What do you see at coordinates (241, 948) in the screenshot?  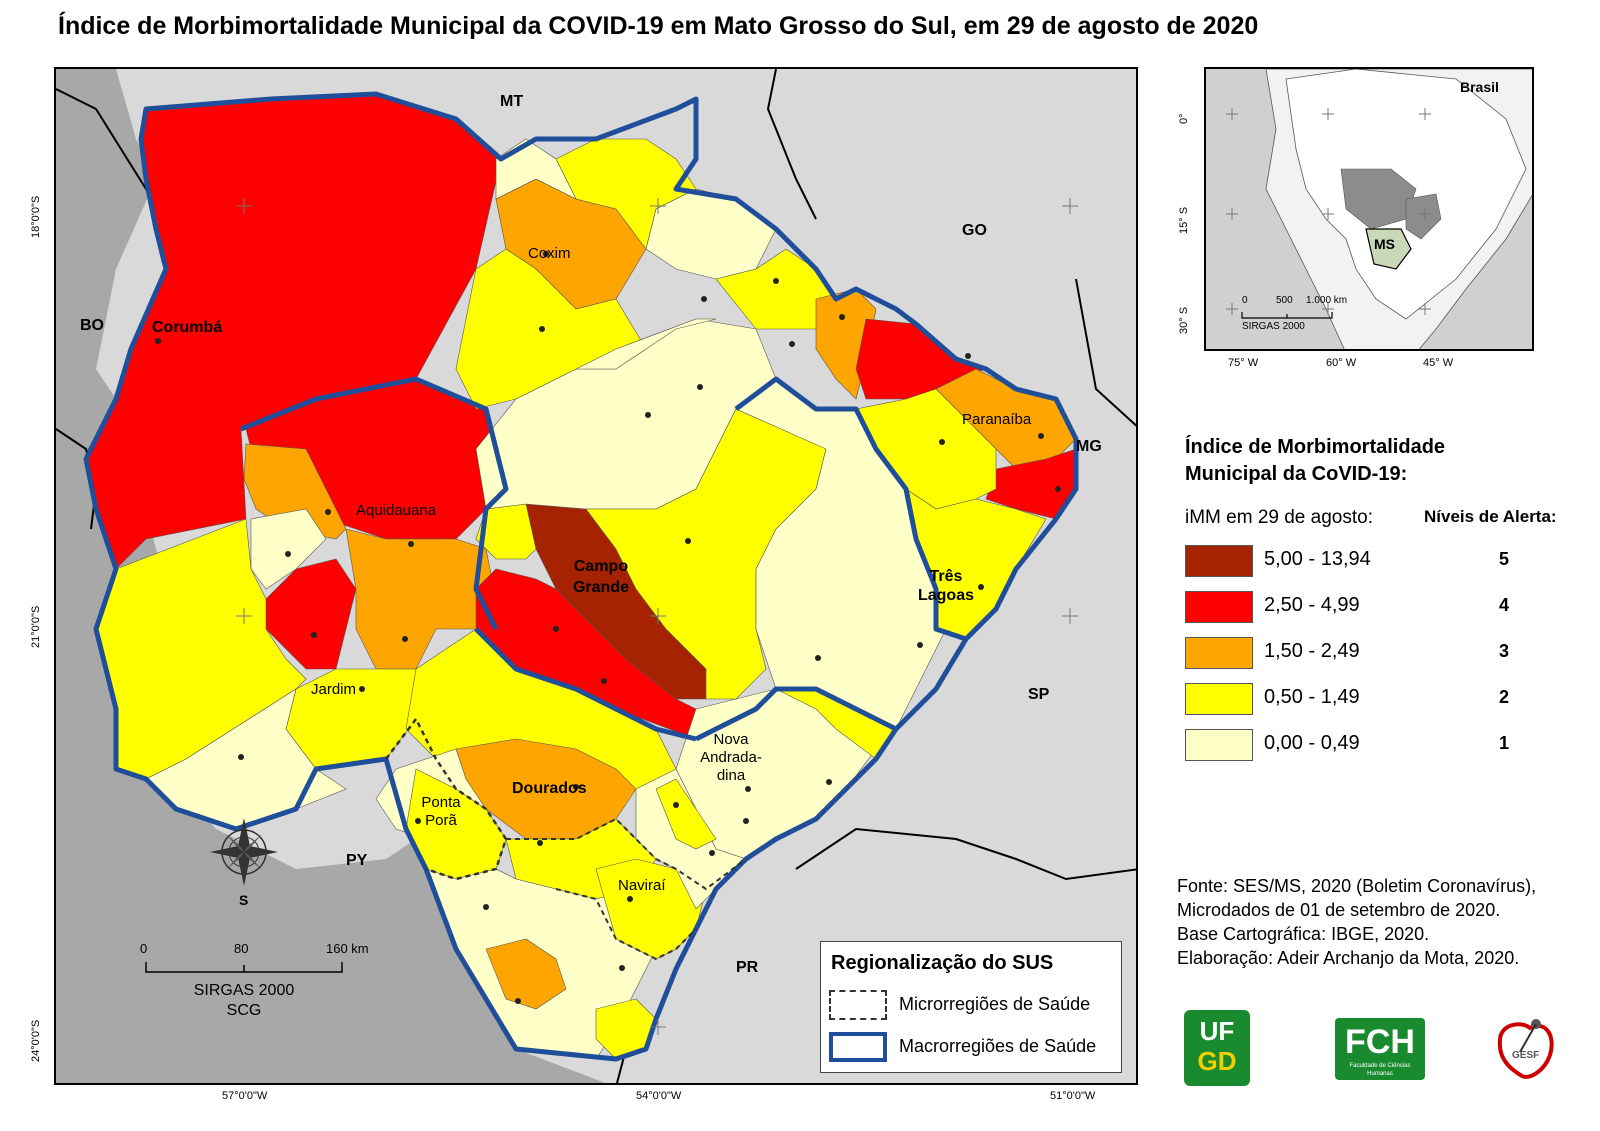 I see `scale-tick-80: 80` at bounding box center [241, 948].